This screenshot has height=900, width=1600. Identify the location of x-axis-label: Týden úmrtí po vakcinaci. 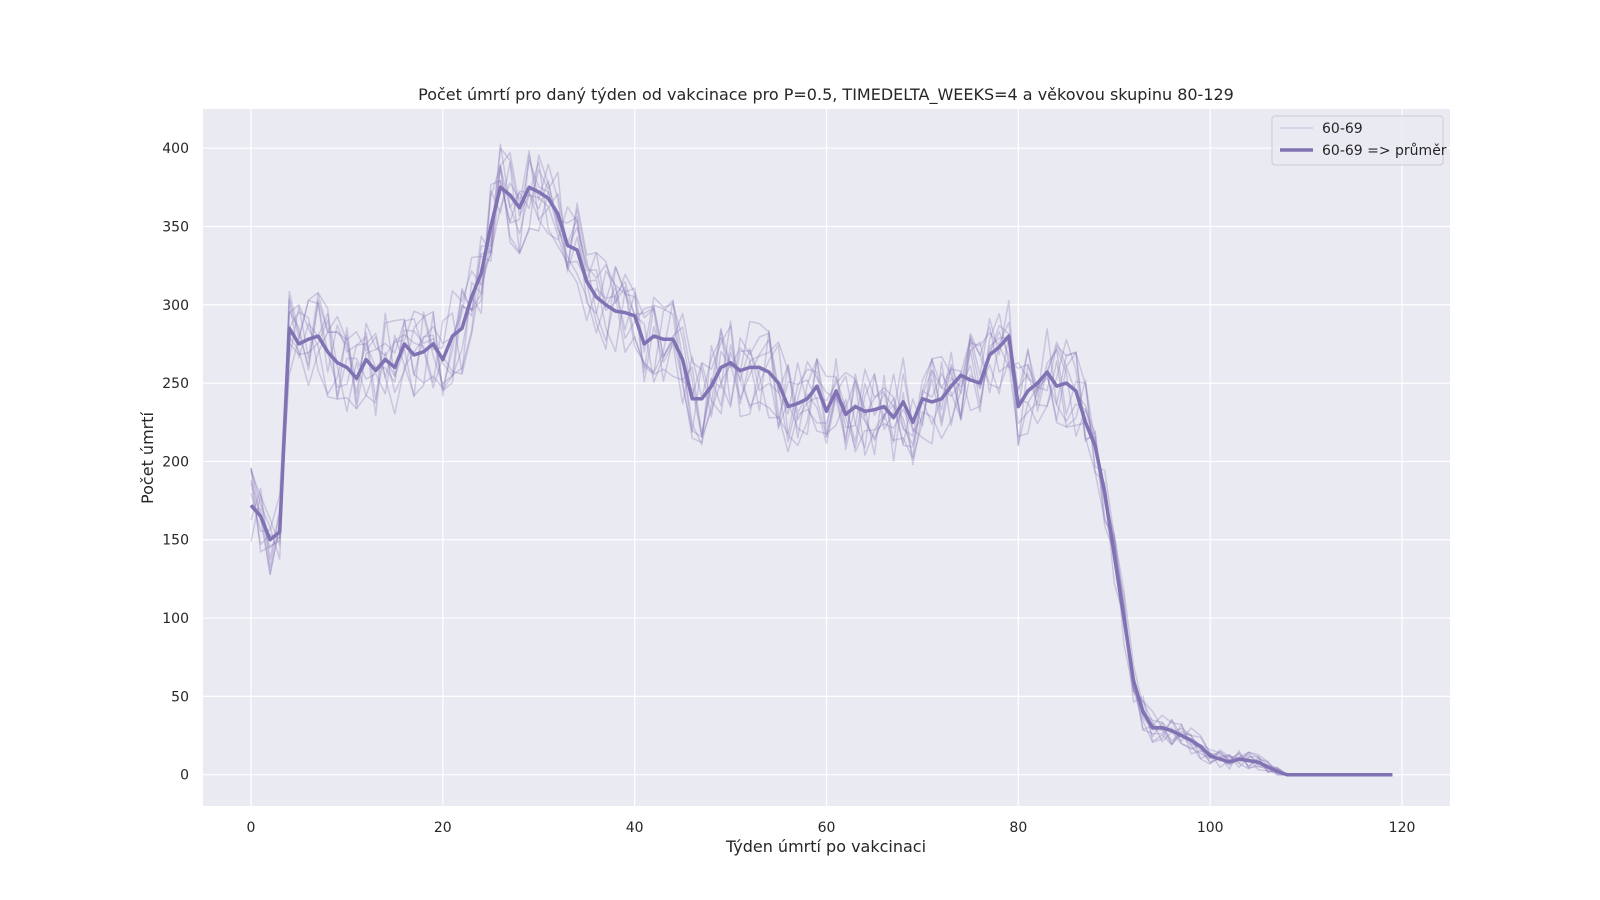
(825, 846).